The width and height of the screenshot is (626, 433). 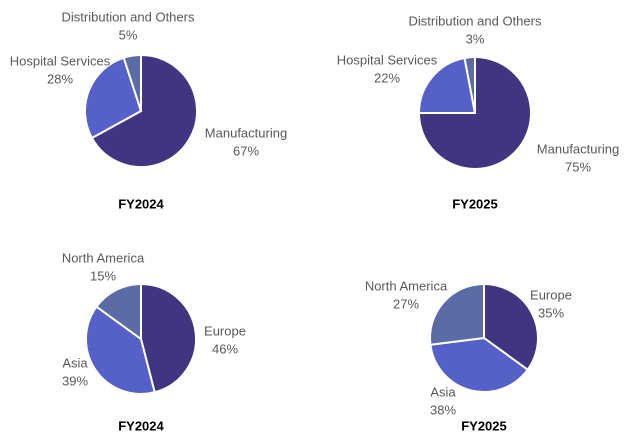 What do you see at coordinates (443, 409) in the screenshot?
I see `slice-value-label: 38%` at bounding box center [443, 409].